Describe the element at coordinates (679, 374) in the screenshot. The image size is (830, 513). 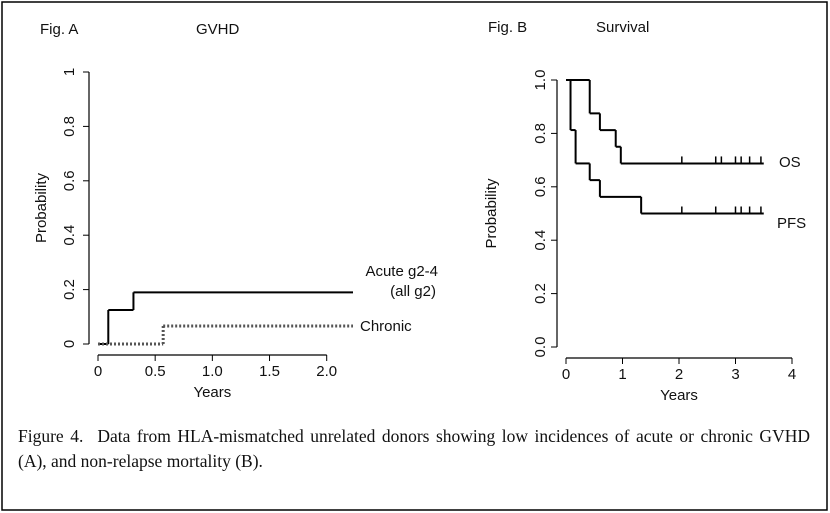
I see `x-tick-label: 2` at that location.